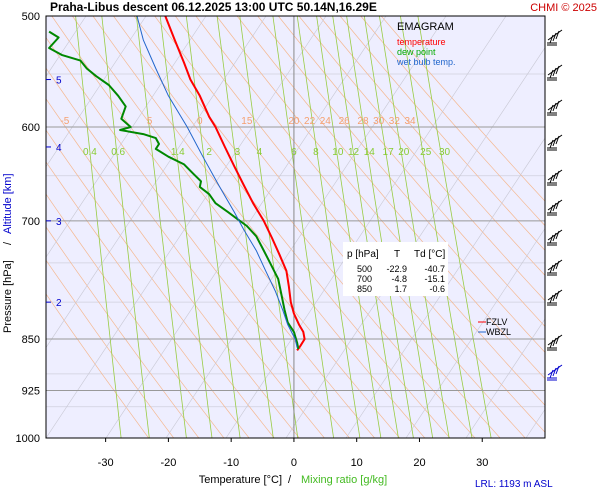 This screenshot has height=500, width=600. I want to click on dry-adiabat-label: -5, so click(64, 121).